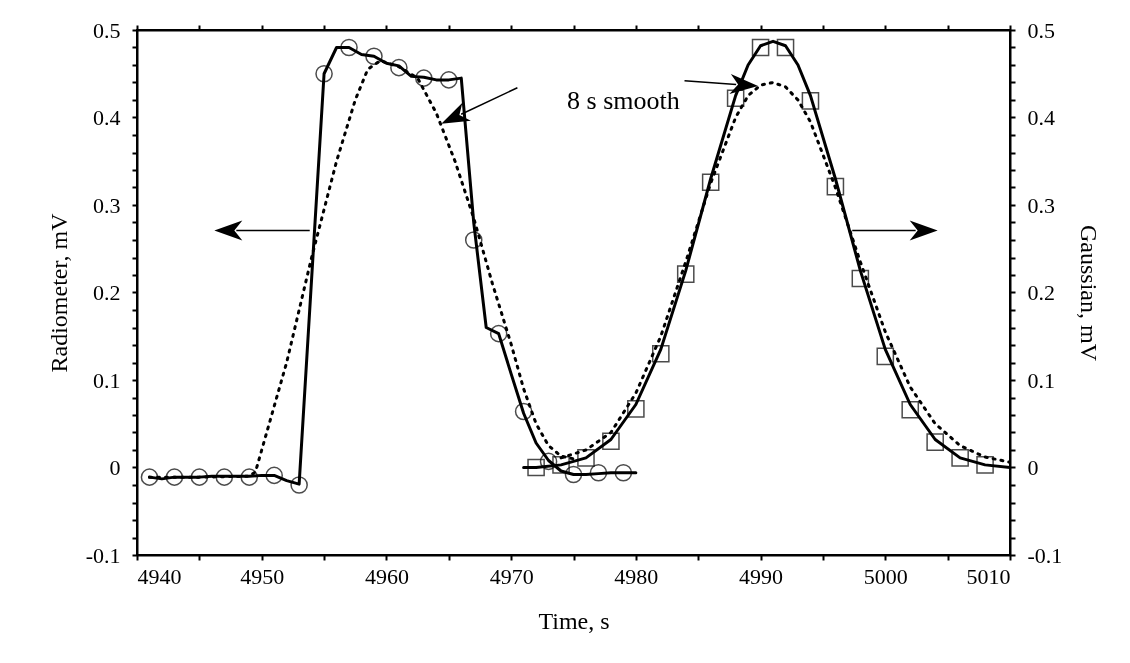 This screenshot has width=1130, height=663. Describe the element at coordinates (1033, 467) in the screenshot. I see `y2-tick-label: 0` at that location.